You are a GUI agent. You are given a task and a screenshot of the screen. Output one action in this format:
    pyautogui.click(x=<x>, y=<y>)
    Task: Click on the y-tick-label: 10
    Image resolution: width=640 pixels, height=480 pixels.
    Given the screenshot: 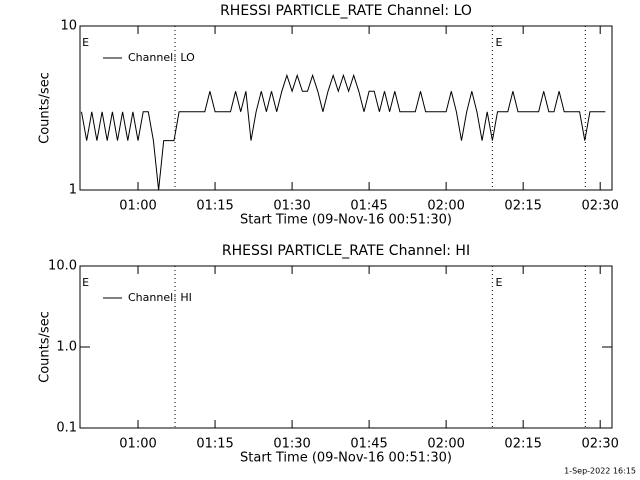 What is the action you would take?
    pyautogui.click(x=68, y=26)
    